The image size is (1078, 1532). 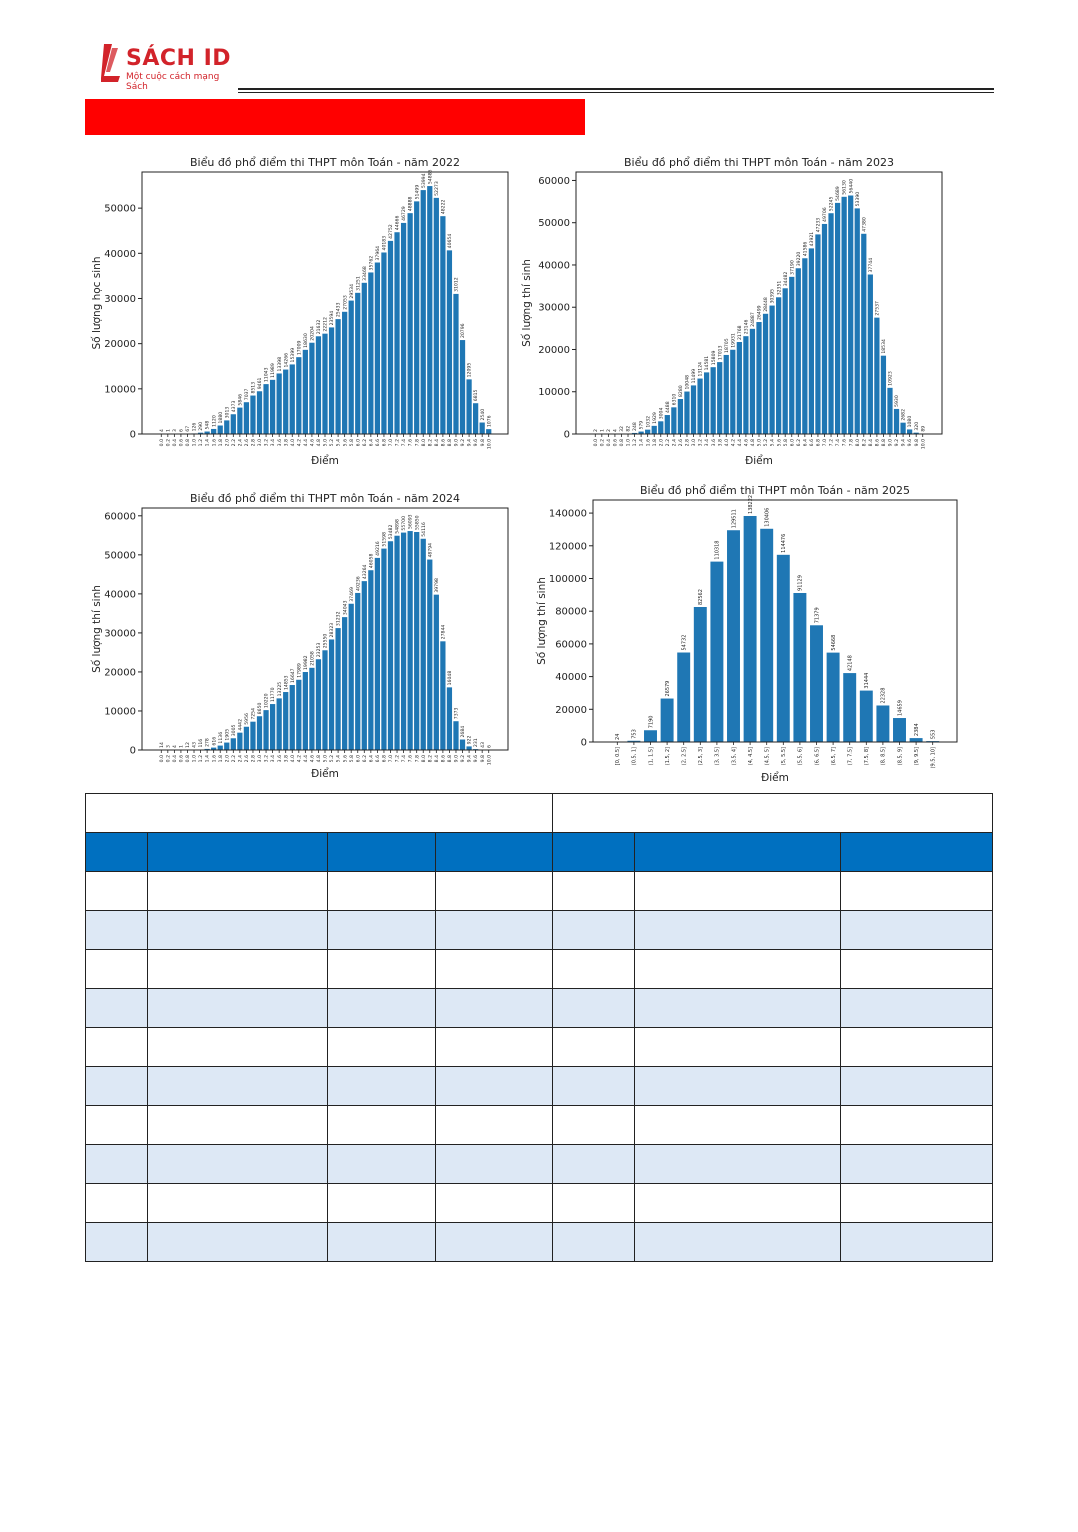 I want to click on x-tick-label: 4.6, so click(x=313, y=758).